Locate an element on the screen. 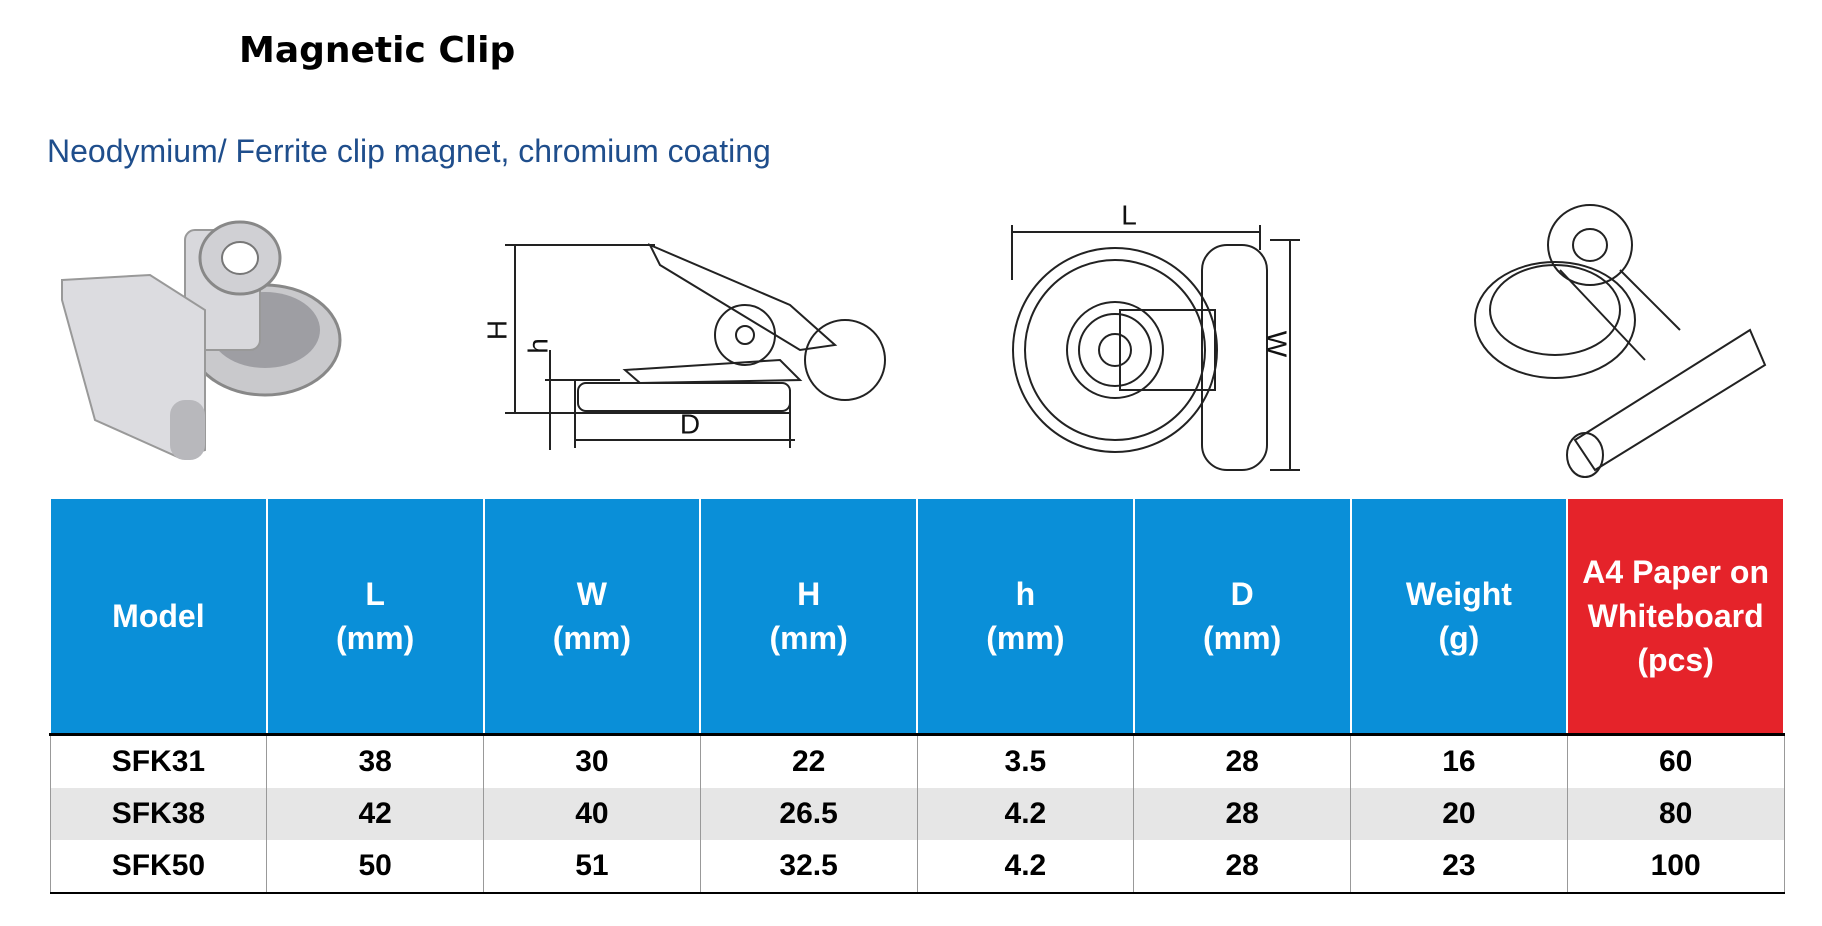 This screenshot has width=1822, height=926. table-cell: 40 is located at coordinates (592, 814).